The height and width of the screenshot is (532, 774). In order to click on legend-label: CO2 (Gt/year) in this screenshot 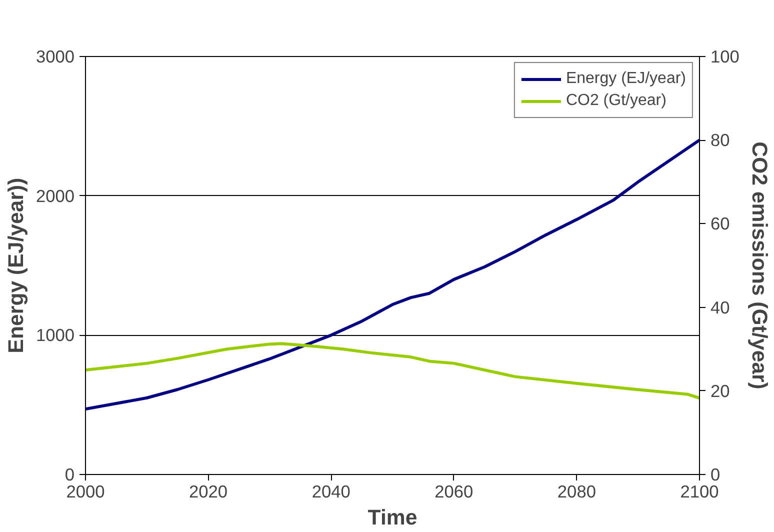, I will do `click(616, 101)`.